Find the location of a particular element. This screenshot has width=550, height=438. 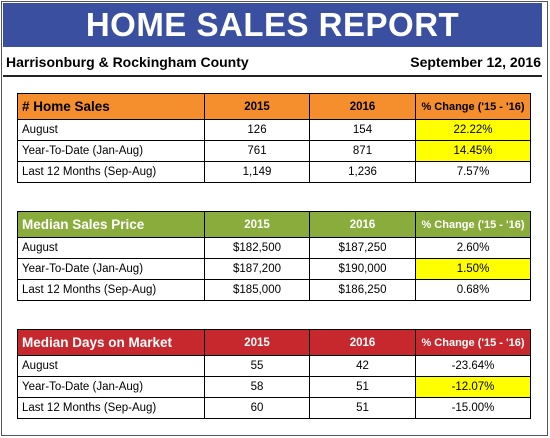

percent-change: 2.60% is located at coordinates (473, 248).